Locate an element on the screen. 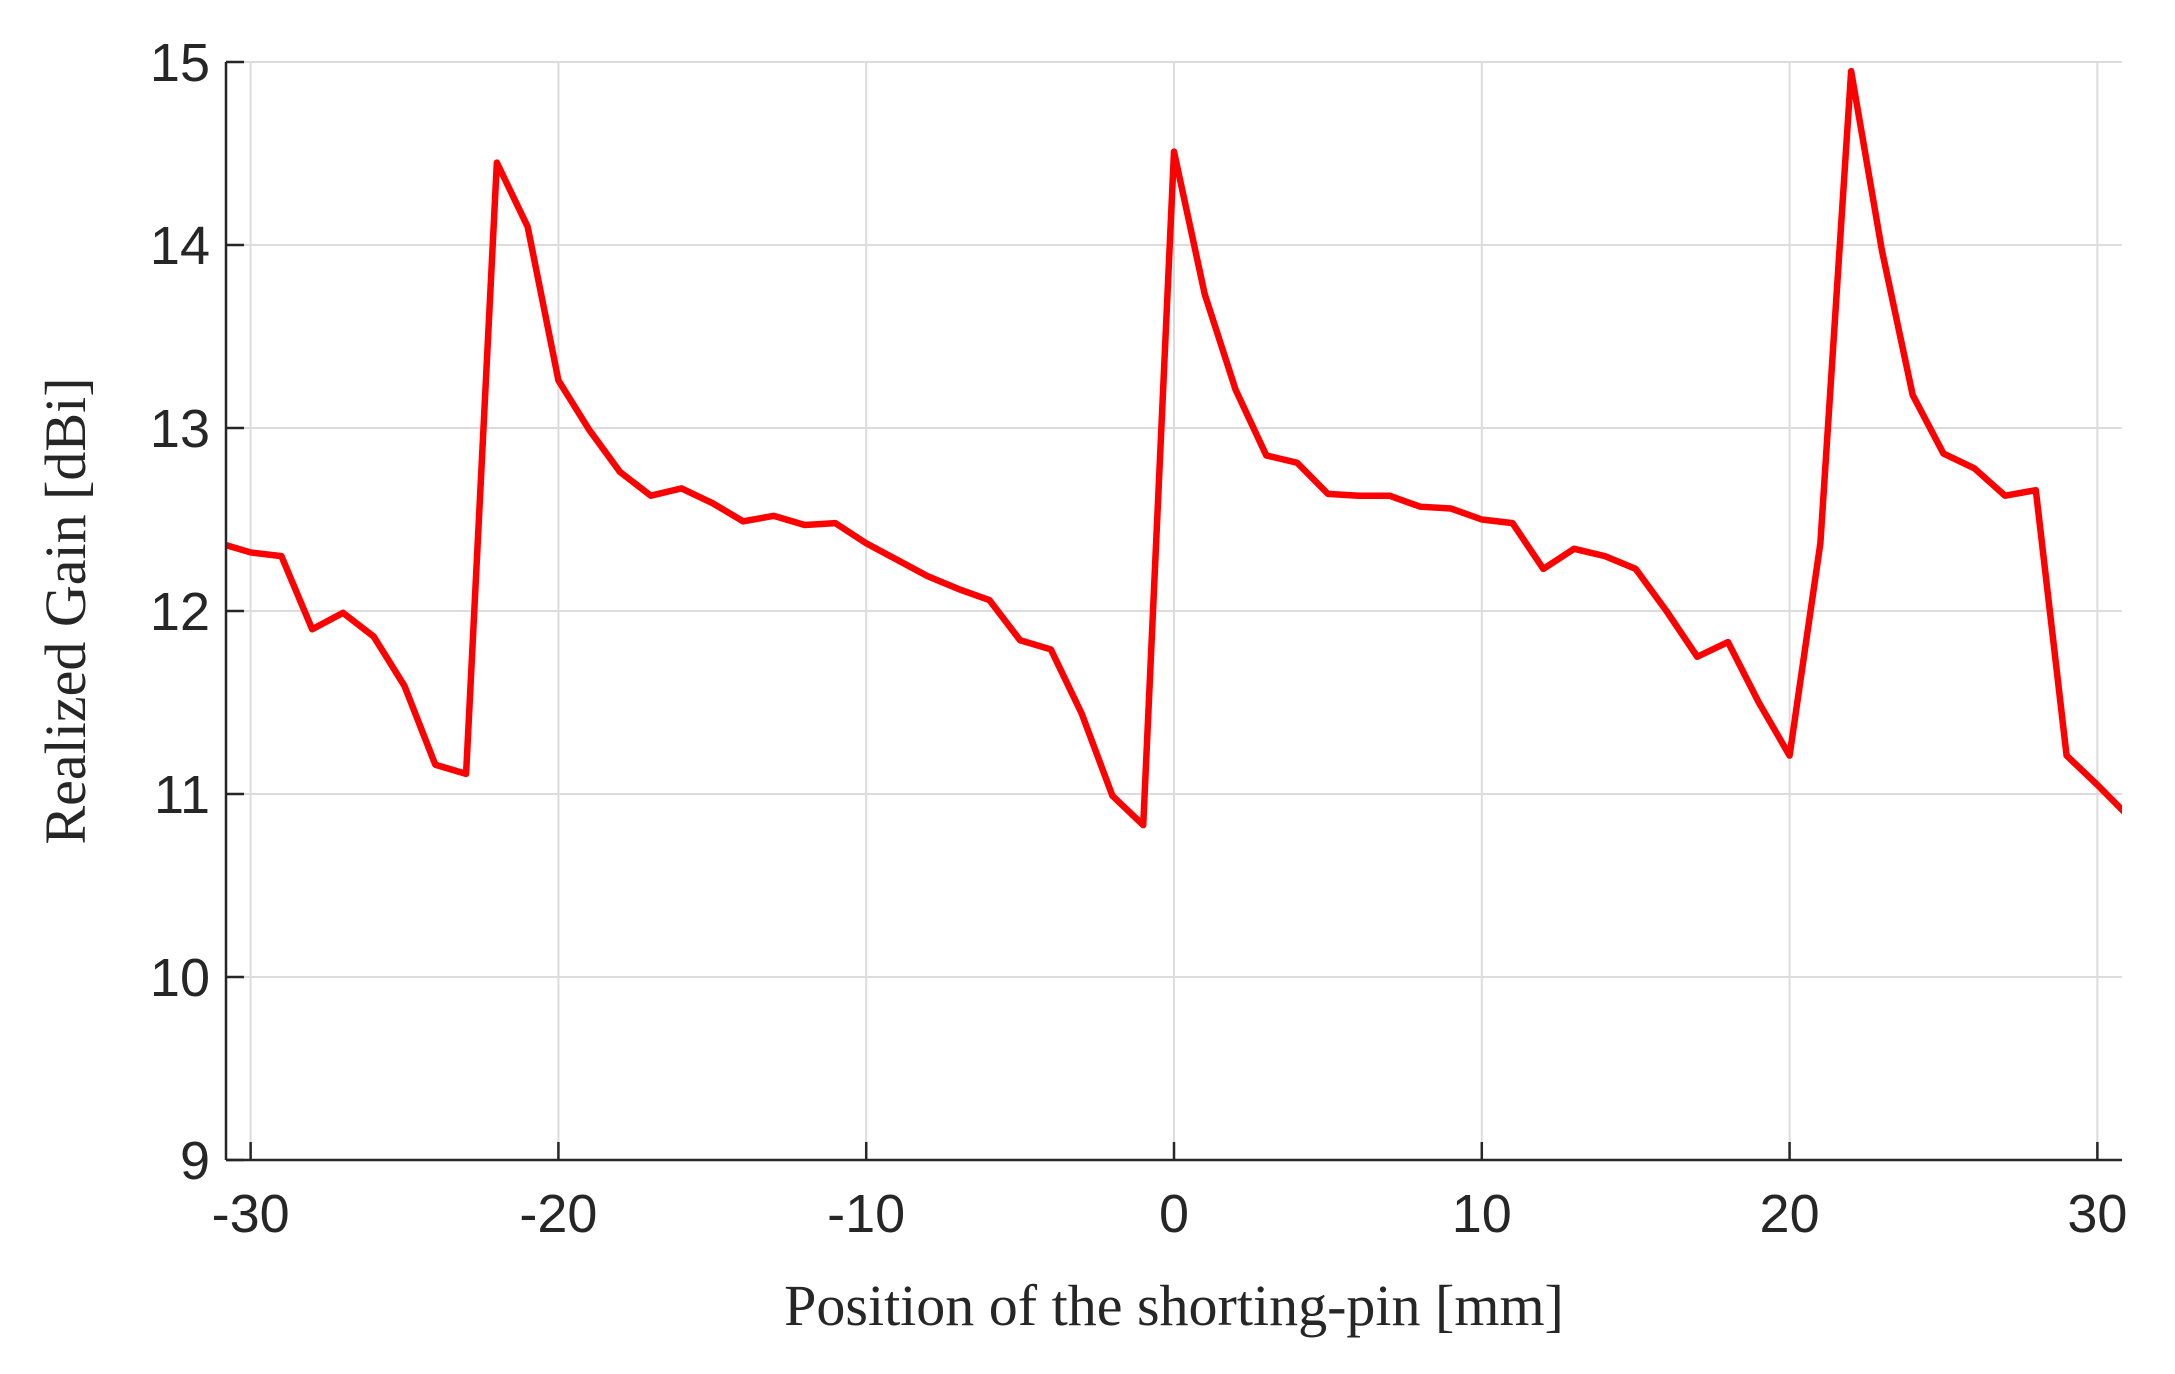  x-tick-label: -30 is located at coordinates (251, 1214).